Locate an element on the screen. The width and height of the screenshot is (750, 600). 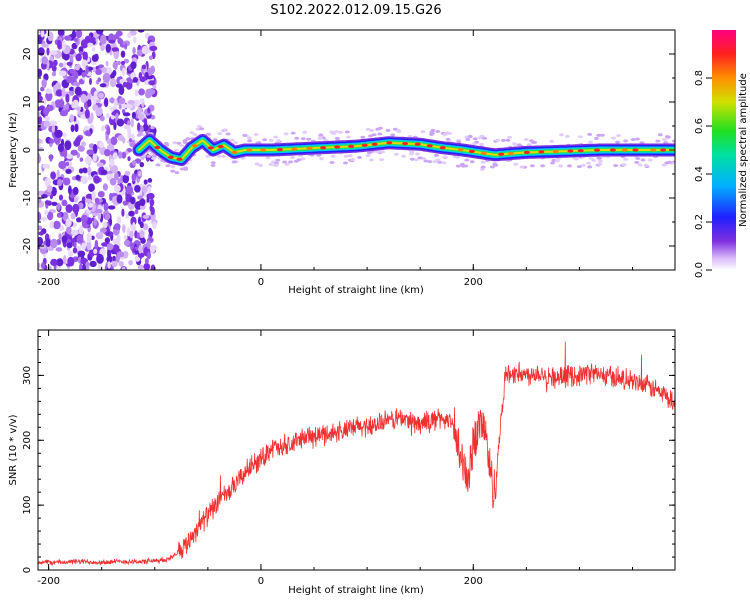
colorbar-label: Normalized spectral amplitude is located at coordinates (743, 150).